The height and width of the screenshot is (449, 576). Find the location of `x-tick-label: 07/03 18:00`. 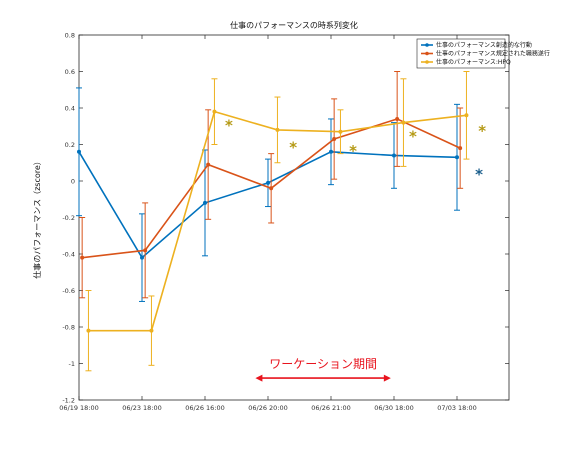

x-tick-label: 07/03 18:00 is located at coordinates (457, 408).